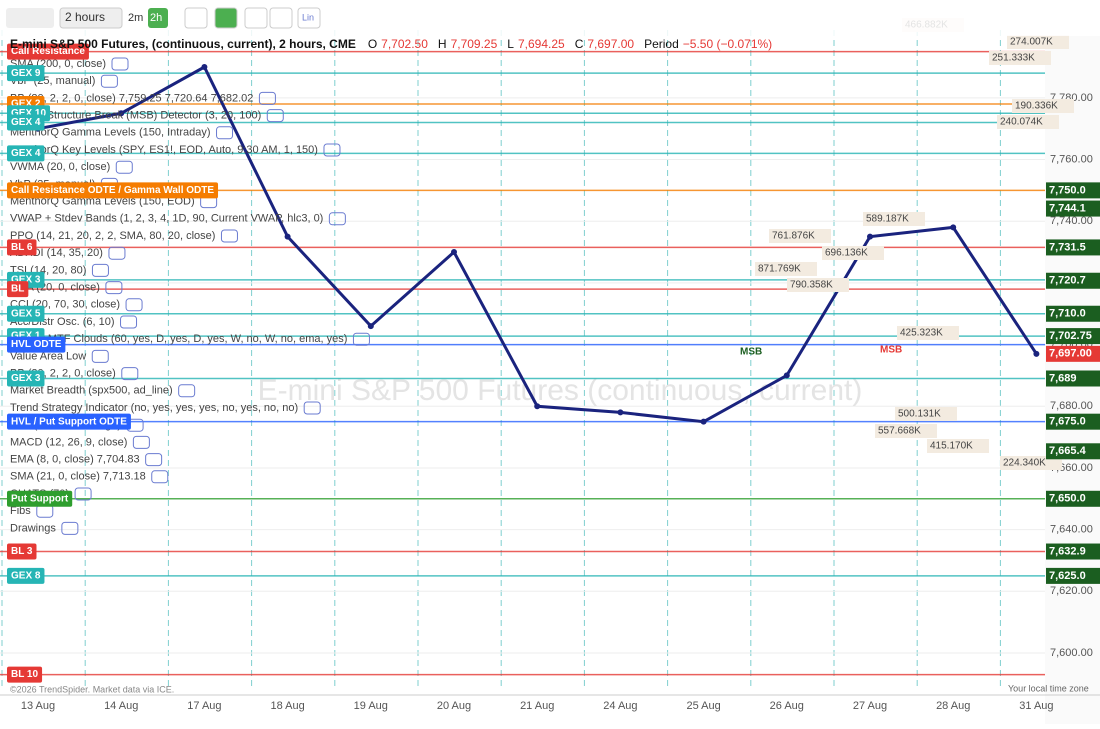 Image resolution: width=1100 pixels, height=729 pixels. Describe the element at coordinates (1067, 576) in the screenshot. I see `price-axis-label: 7,625.0` at that location.